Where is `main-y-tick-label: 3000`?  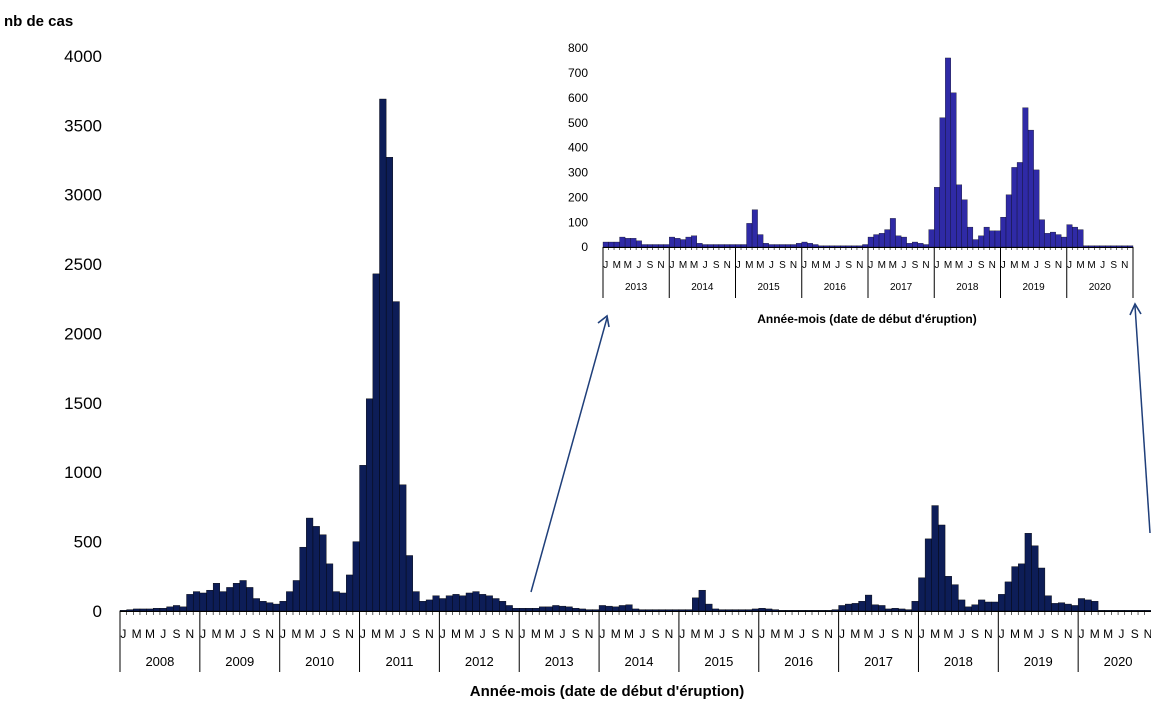 main-y-tick-label: 3000 is located at coordinates (83, 195).